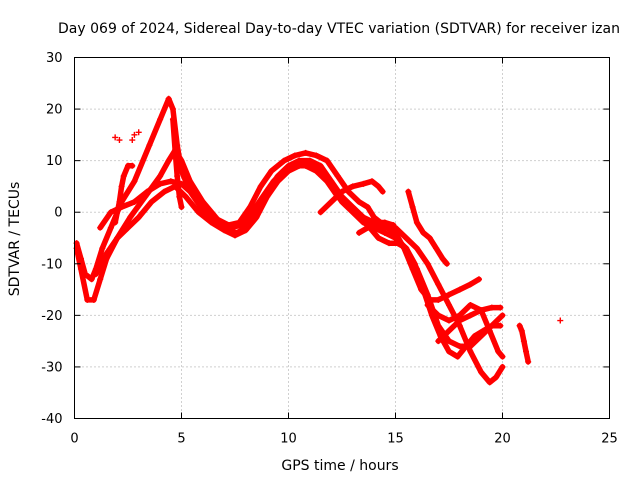  What do you see at coordinates (54, 58) in the screenshot?
I see `y-tick-label: 30` at bounding box center [54, 58].